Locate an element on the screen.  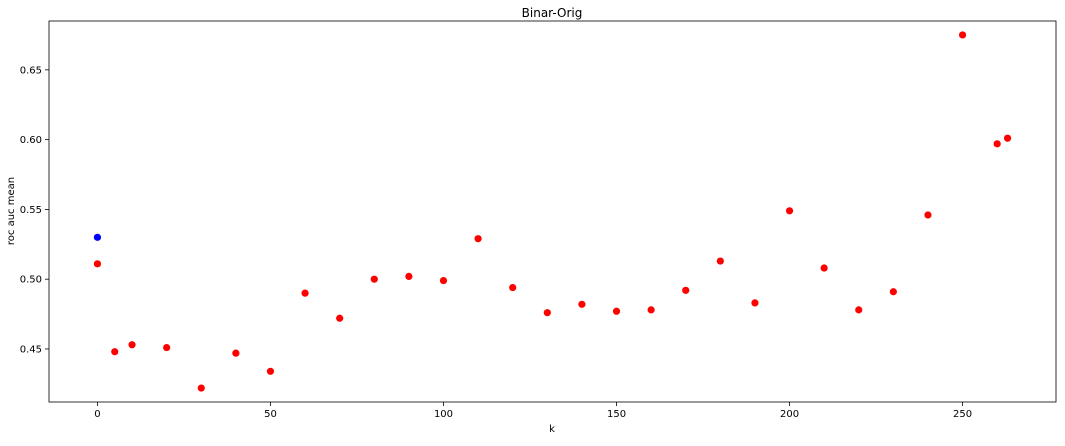
y-tick-label: 0.50 is located at coordinates (31, 280).